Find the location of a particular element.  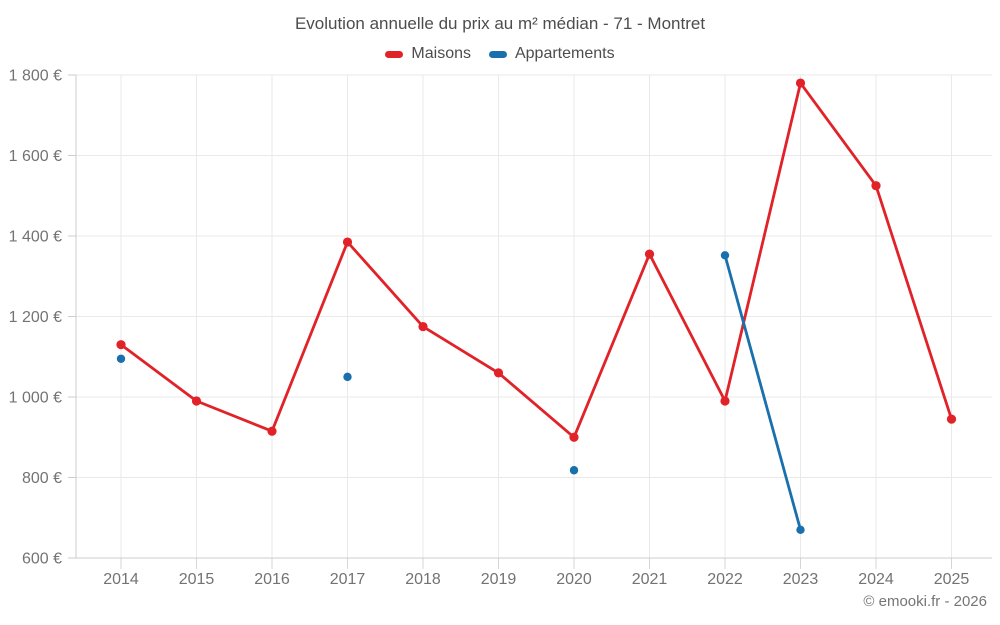

maisons-legend-swatch-icon is located at coordinates (394, 54).